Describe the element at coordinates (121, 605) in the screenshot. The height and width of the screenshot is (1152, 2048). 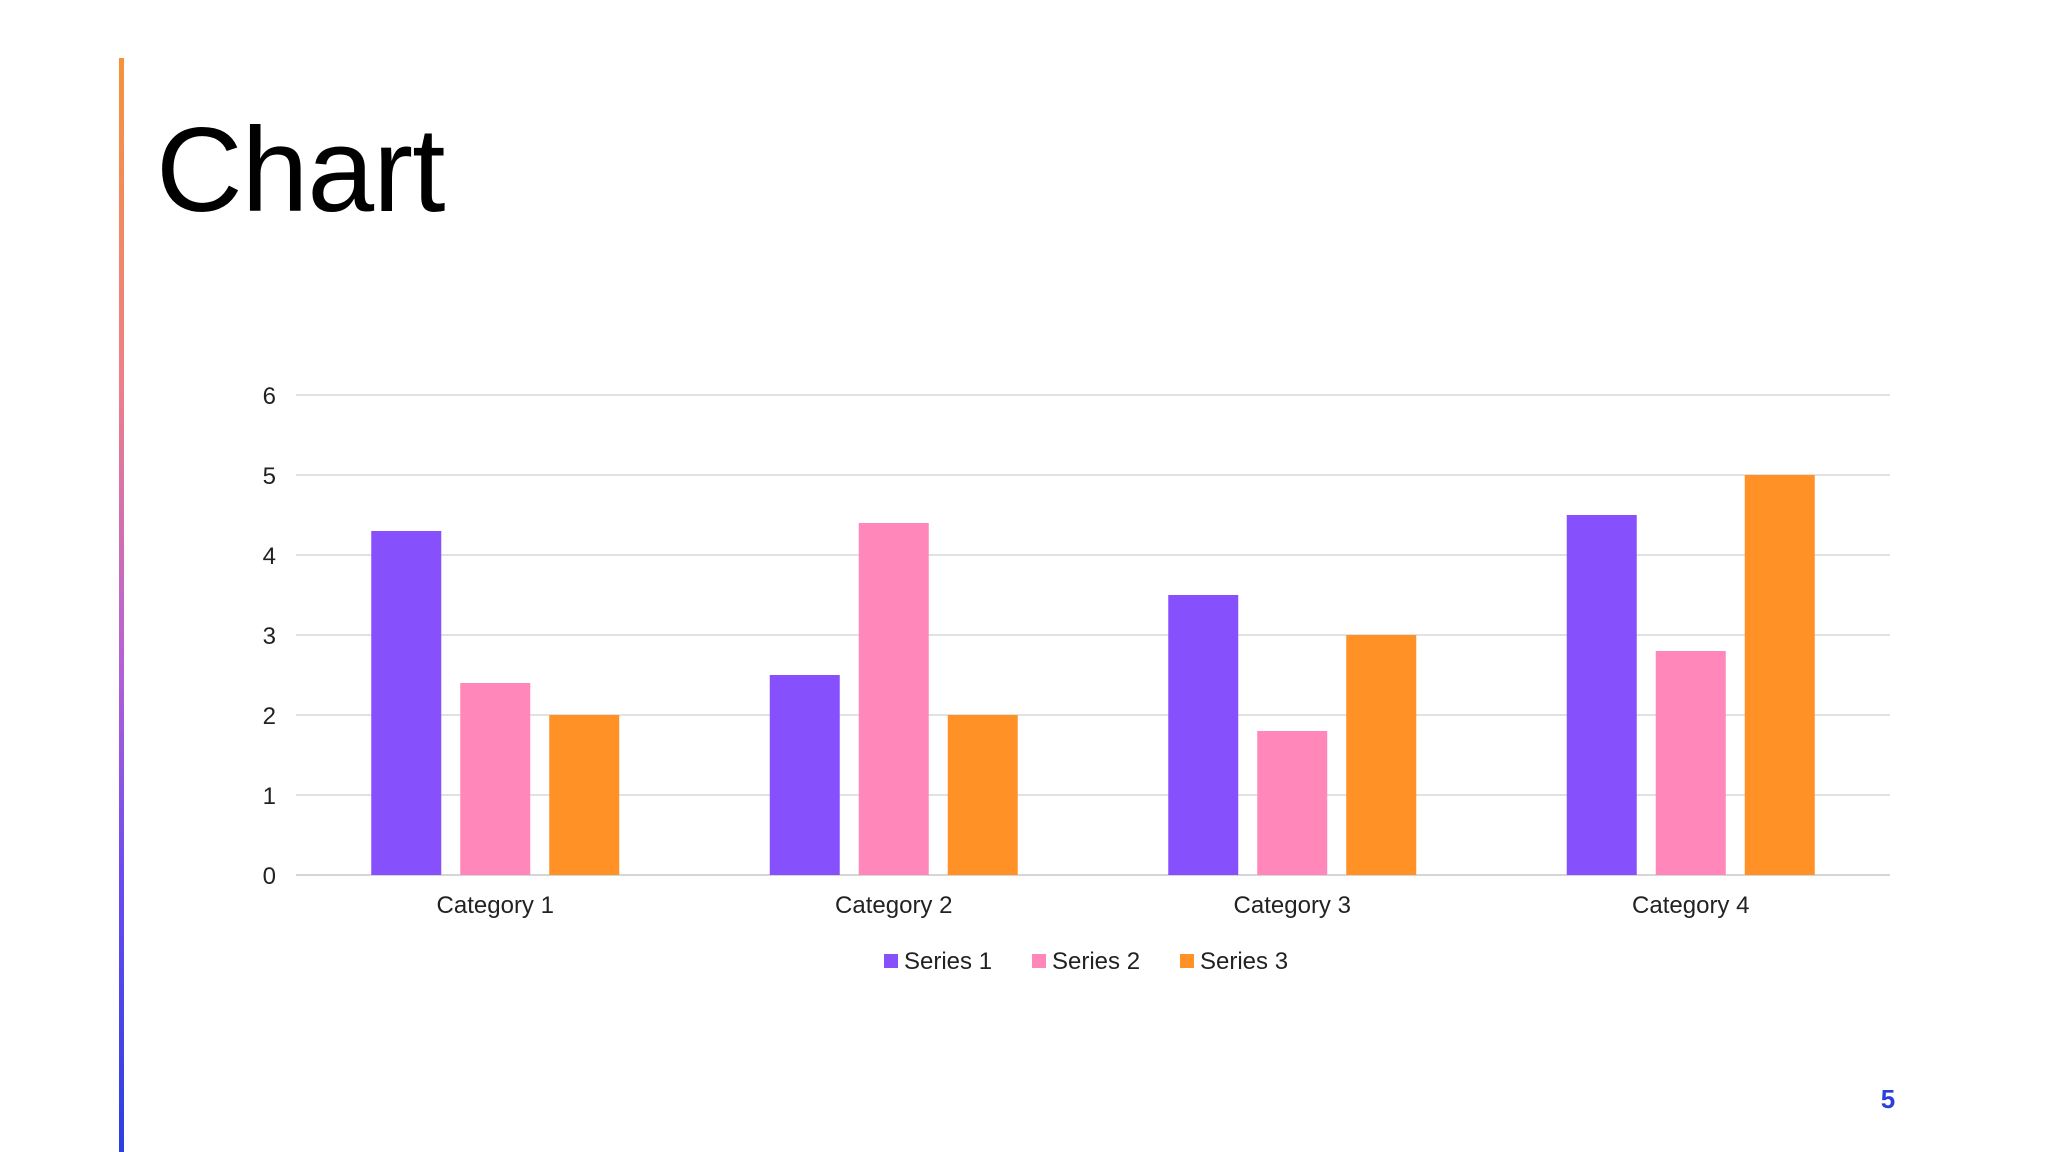
I see `accent-line` at that location.